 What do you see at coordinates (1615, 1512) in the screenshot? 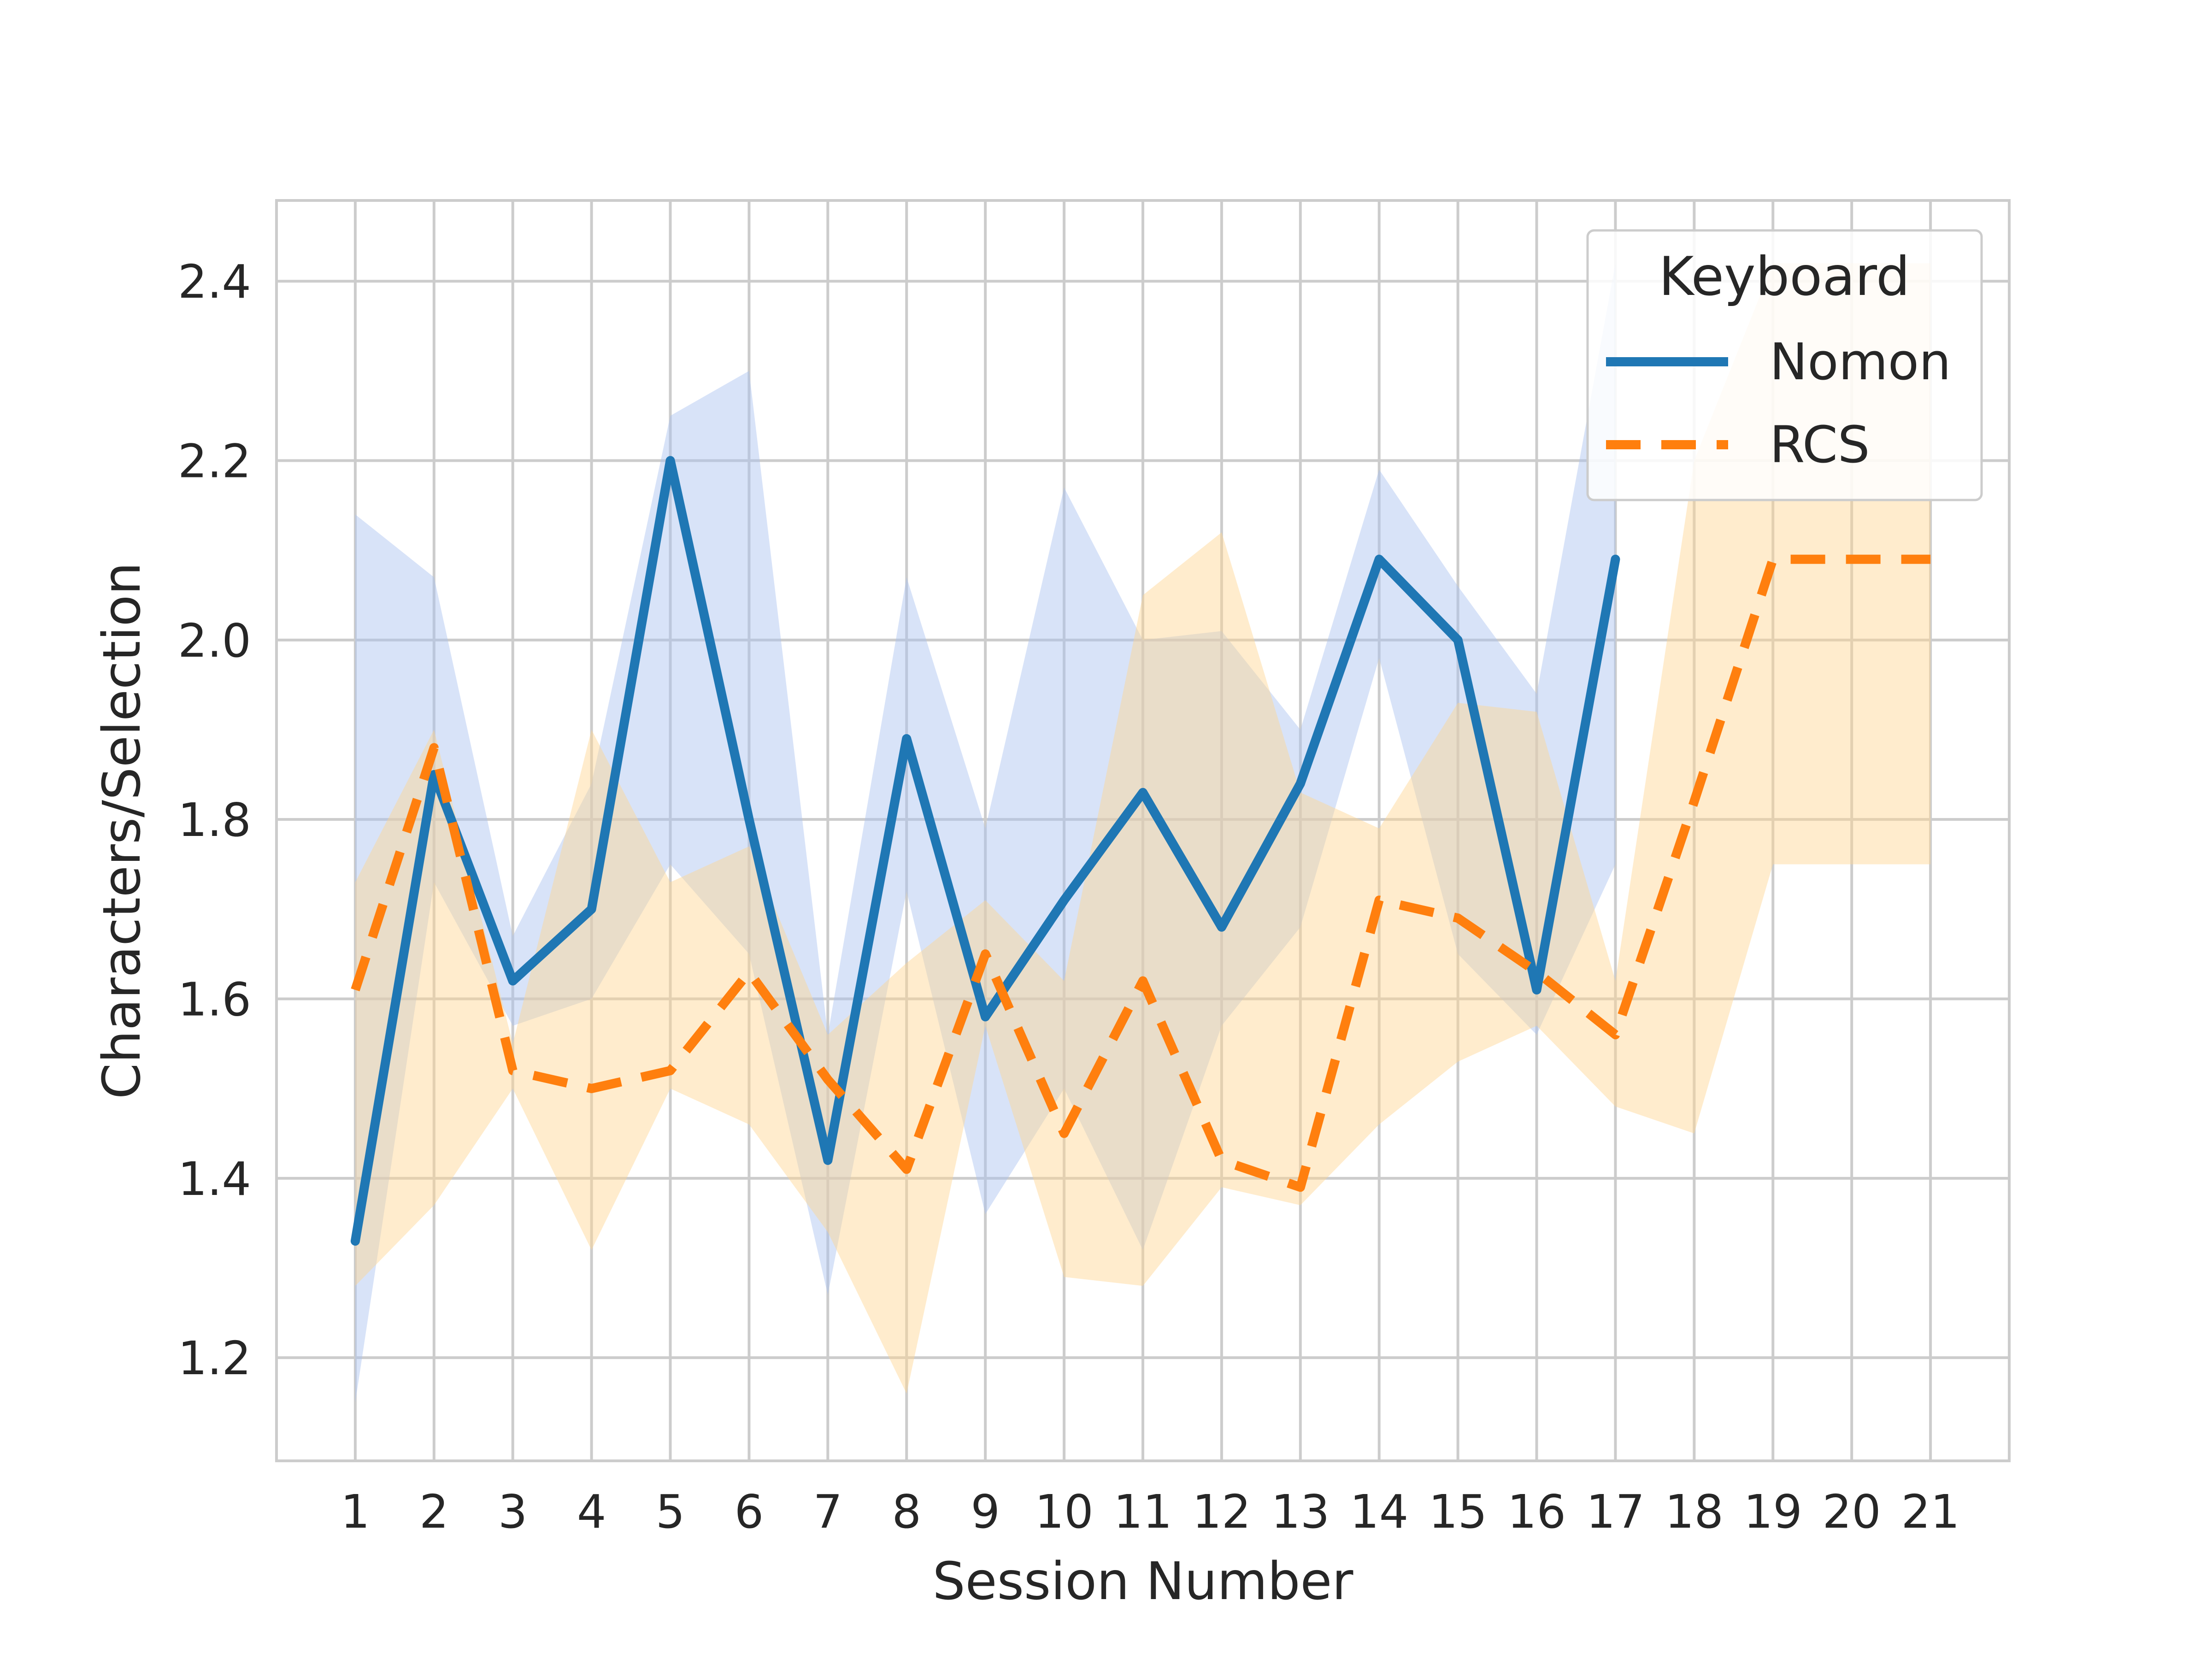
I see `x-tick-label: 17` at bounding box center [1615, 1512].